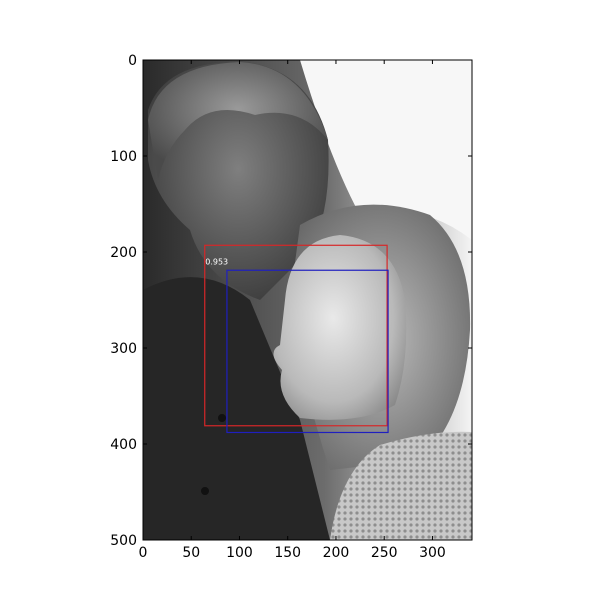 The width and height of the screenshot is (600, 600). I want to click on x-tick-label: 250, so click(384, 553).